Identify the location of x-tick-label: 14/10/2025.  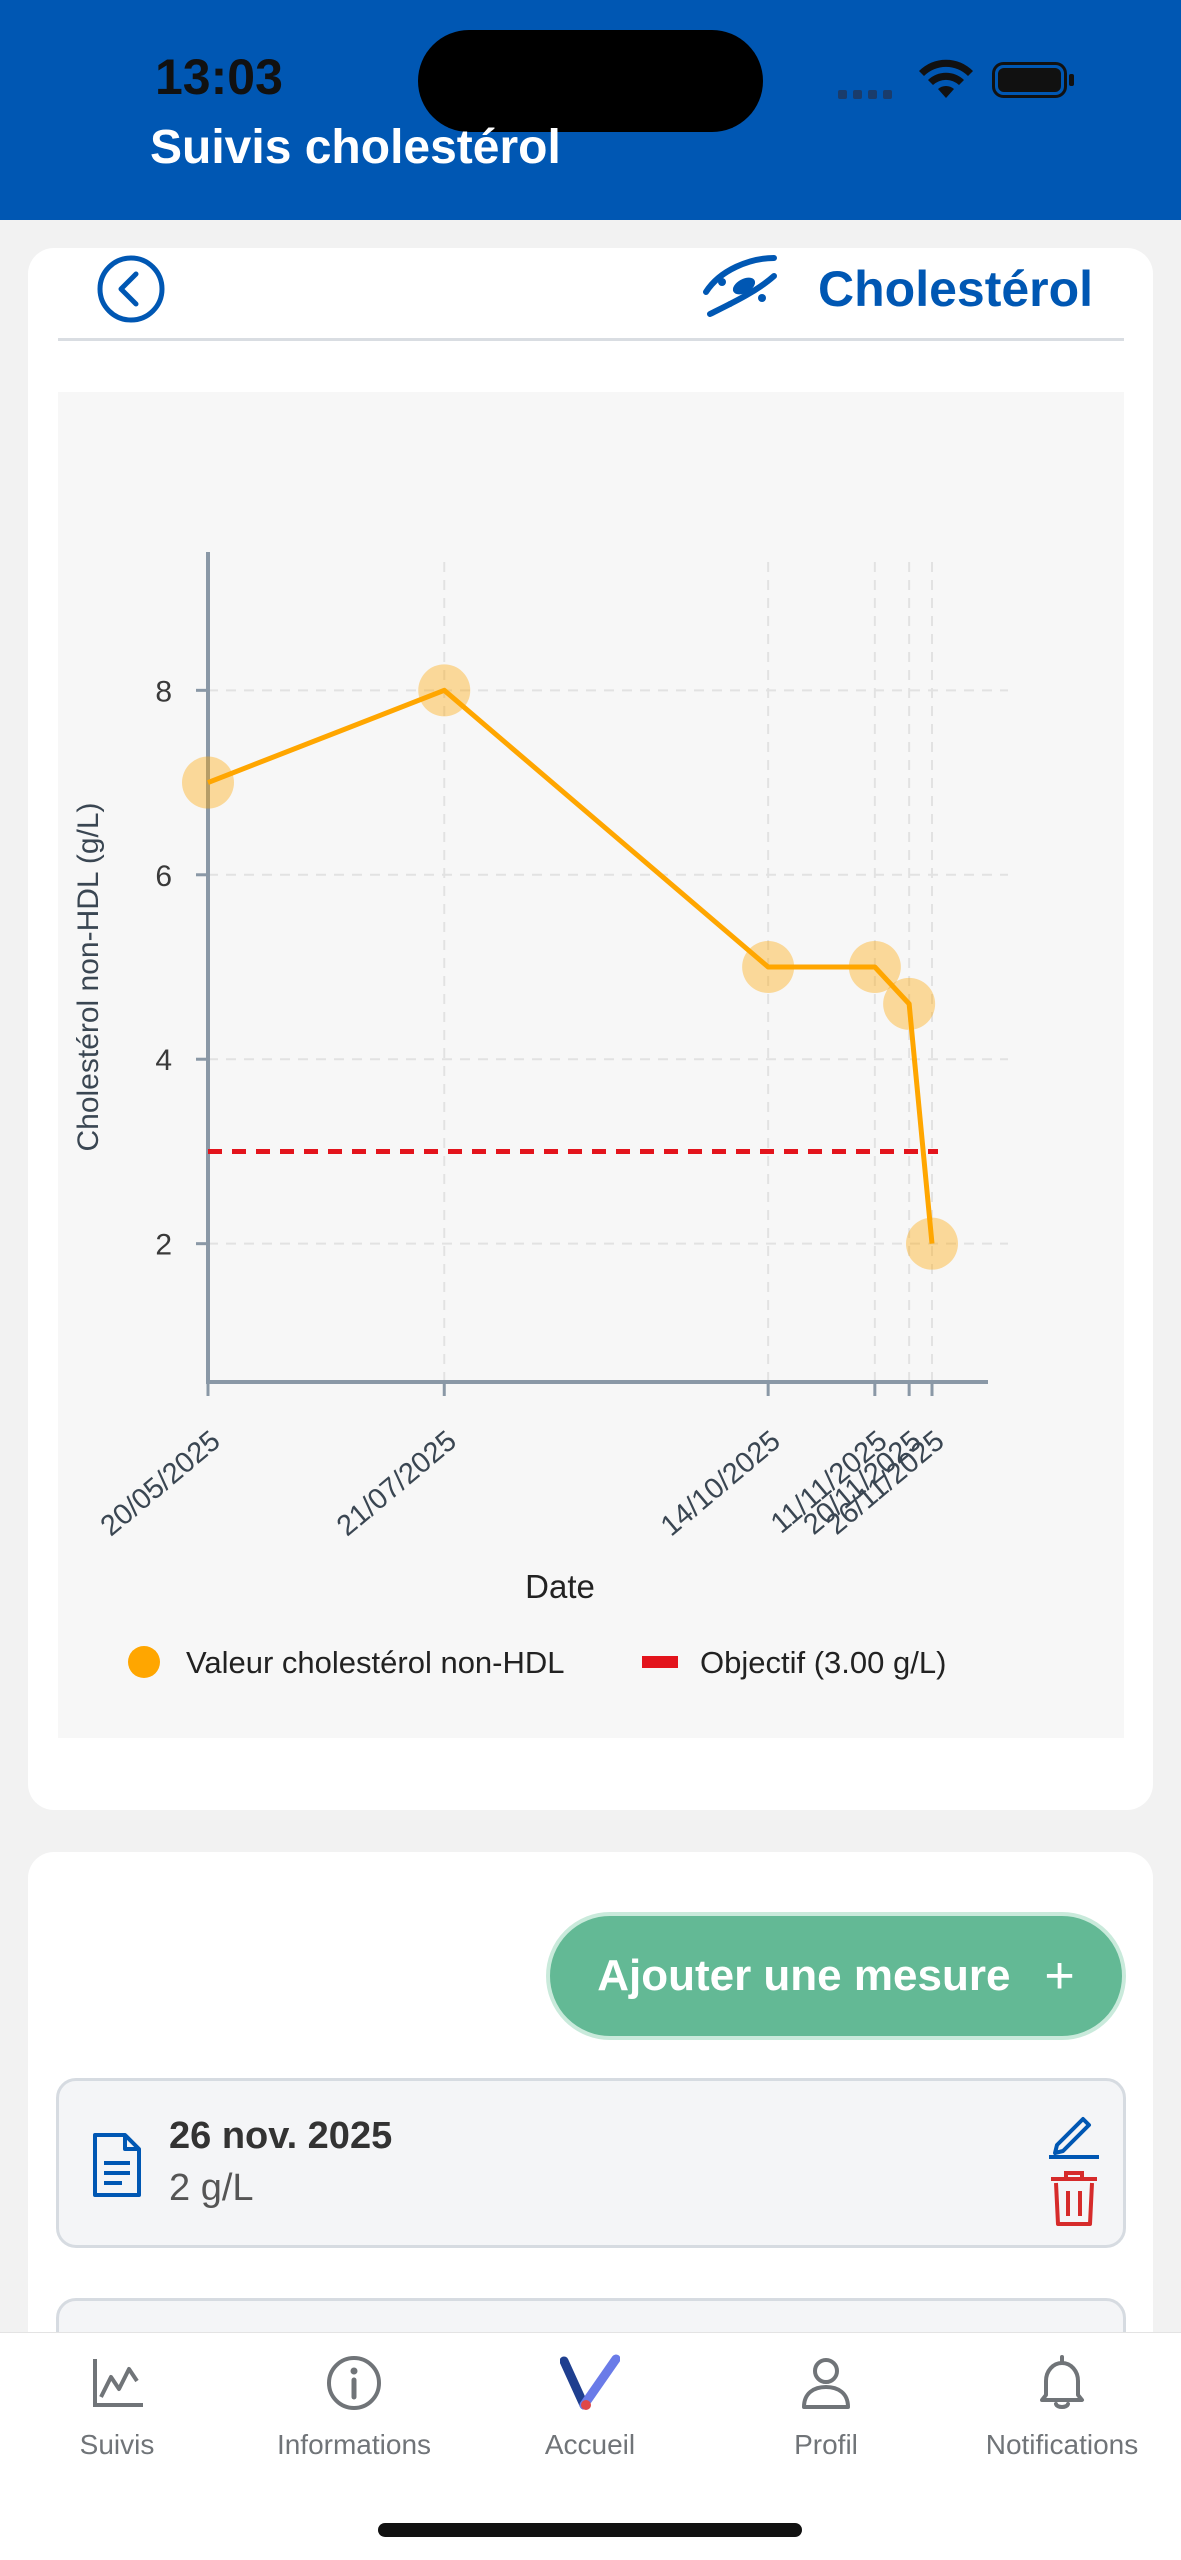
(721, 1484).